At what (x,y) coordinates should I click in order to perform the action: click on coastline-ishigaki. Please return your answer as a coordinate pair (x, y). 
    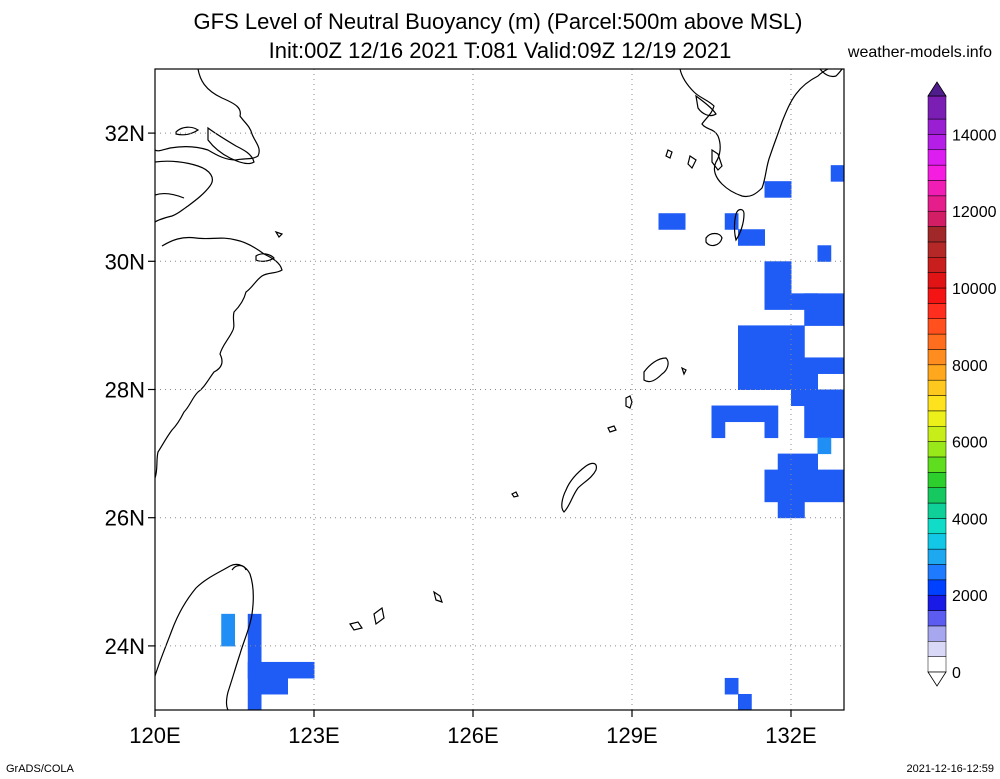
    Looking at the image, I should click on (367, 618).